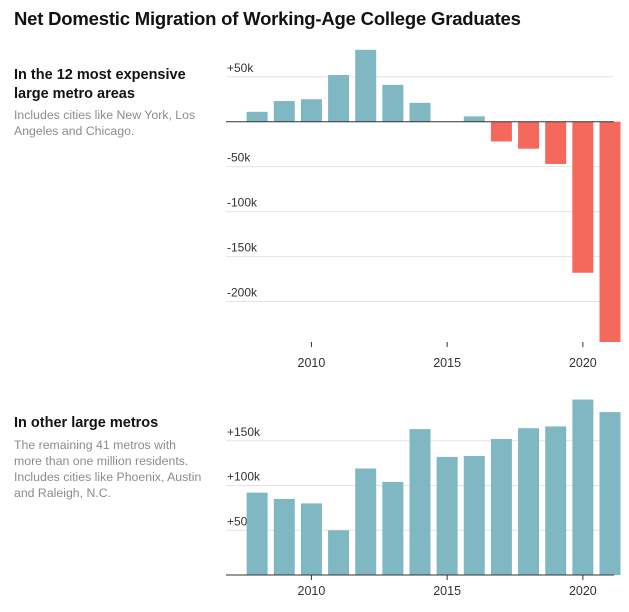 The height and width of the screenshot is (612, 629). I want to click on bottom-bar-2010, so click(311, 539).